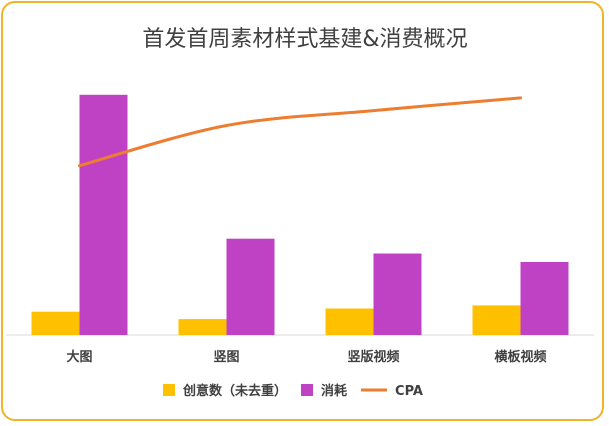 This screenshot has width=609, height=426. I want to click on legend-item-2: 消耗, so click(324, 391).